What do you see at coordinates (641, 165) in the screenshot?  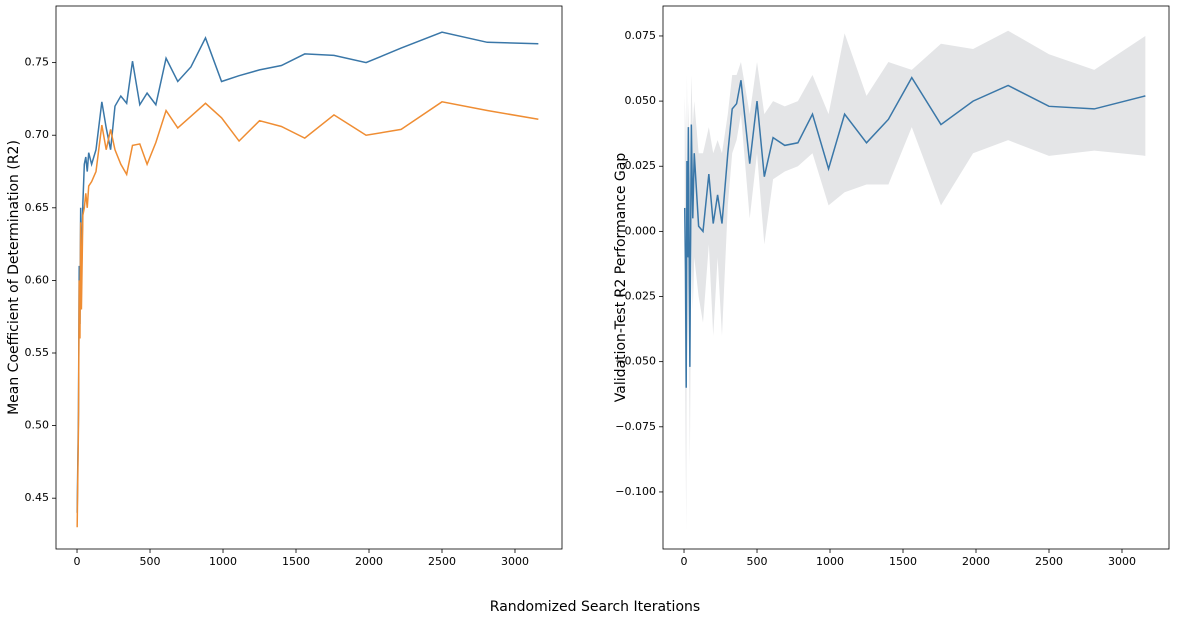 I see `y-tick-label: 0.025` at bounding box center [641, 165].